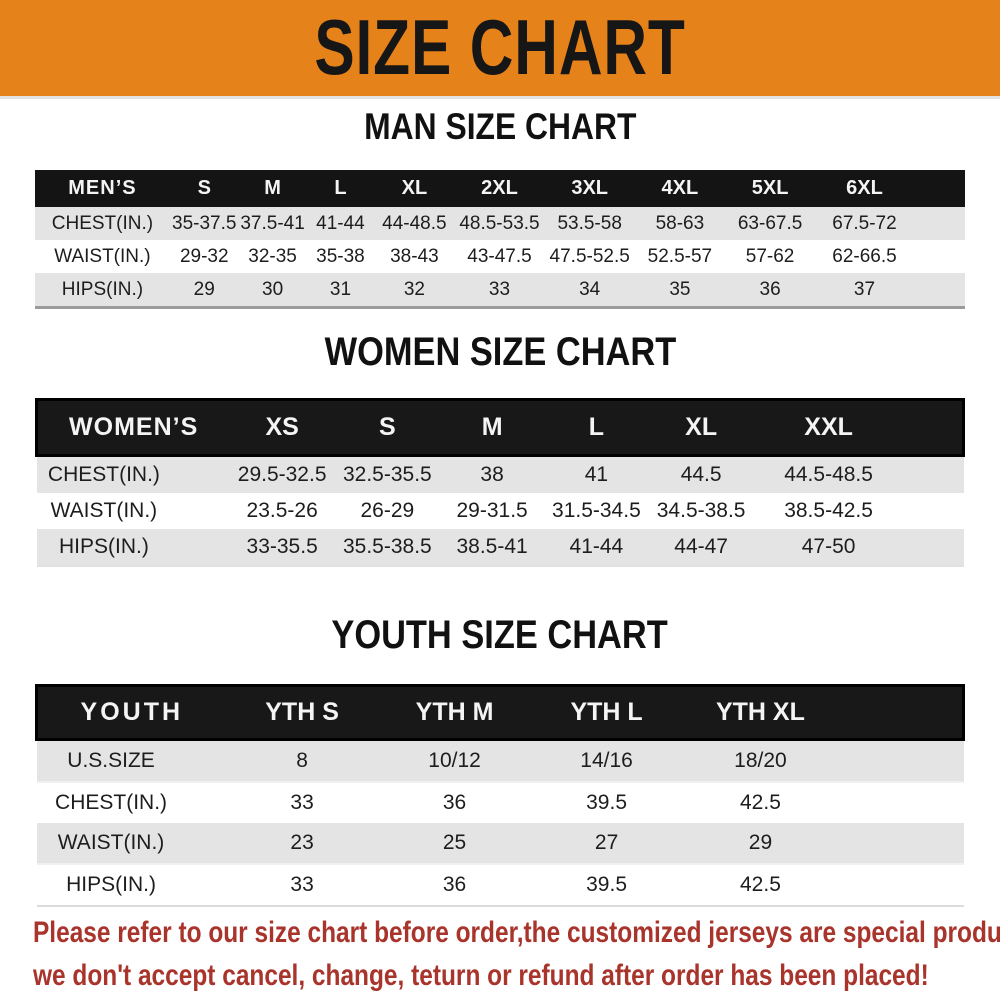 This screenshot has height=1000, width=1000. I want to click on size-value: 57-62, so click(770, 256).